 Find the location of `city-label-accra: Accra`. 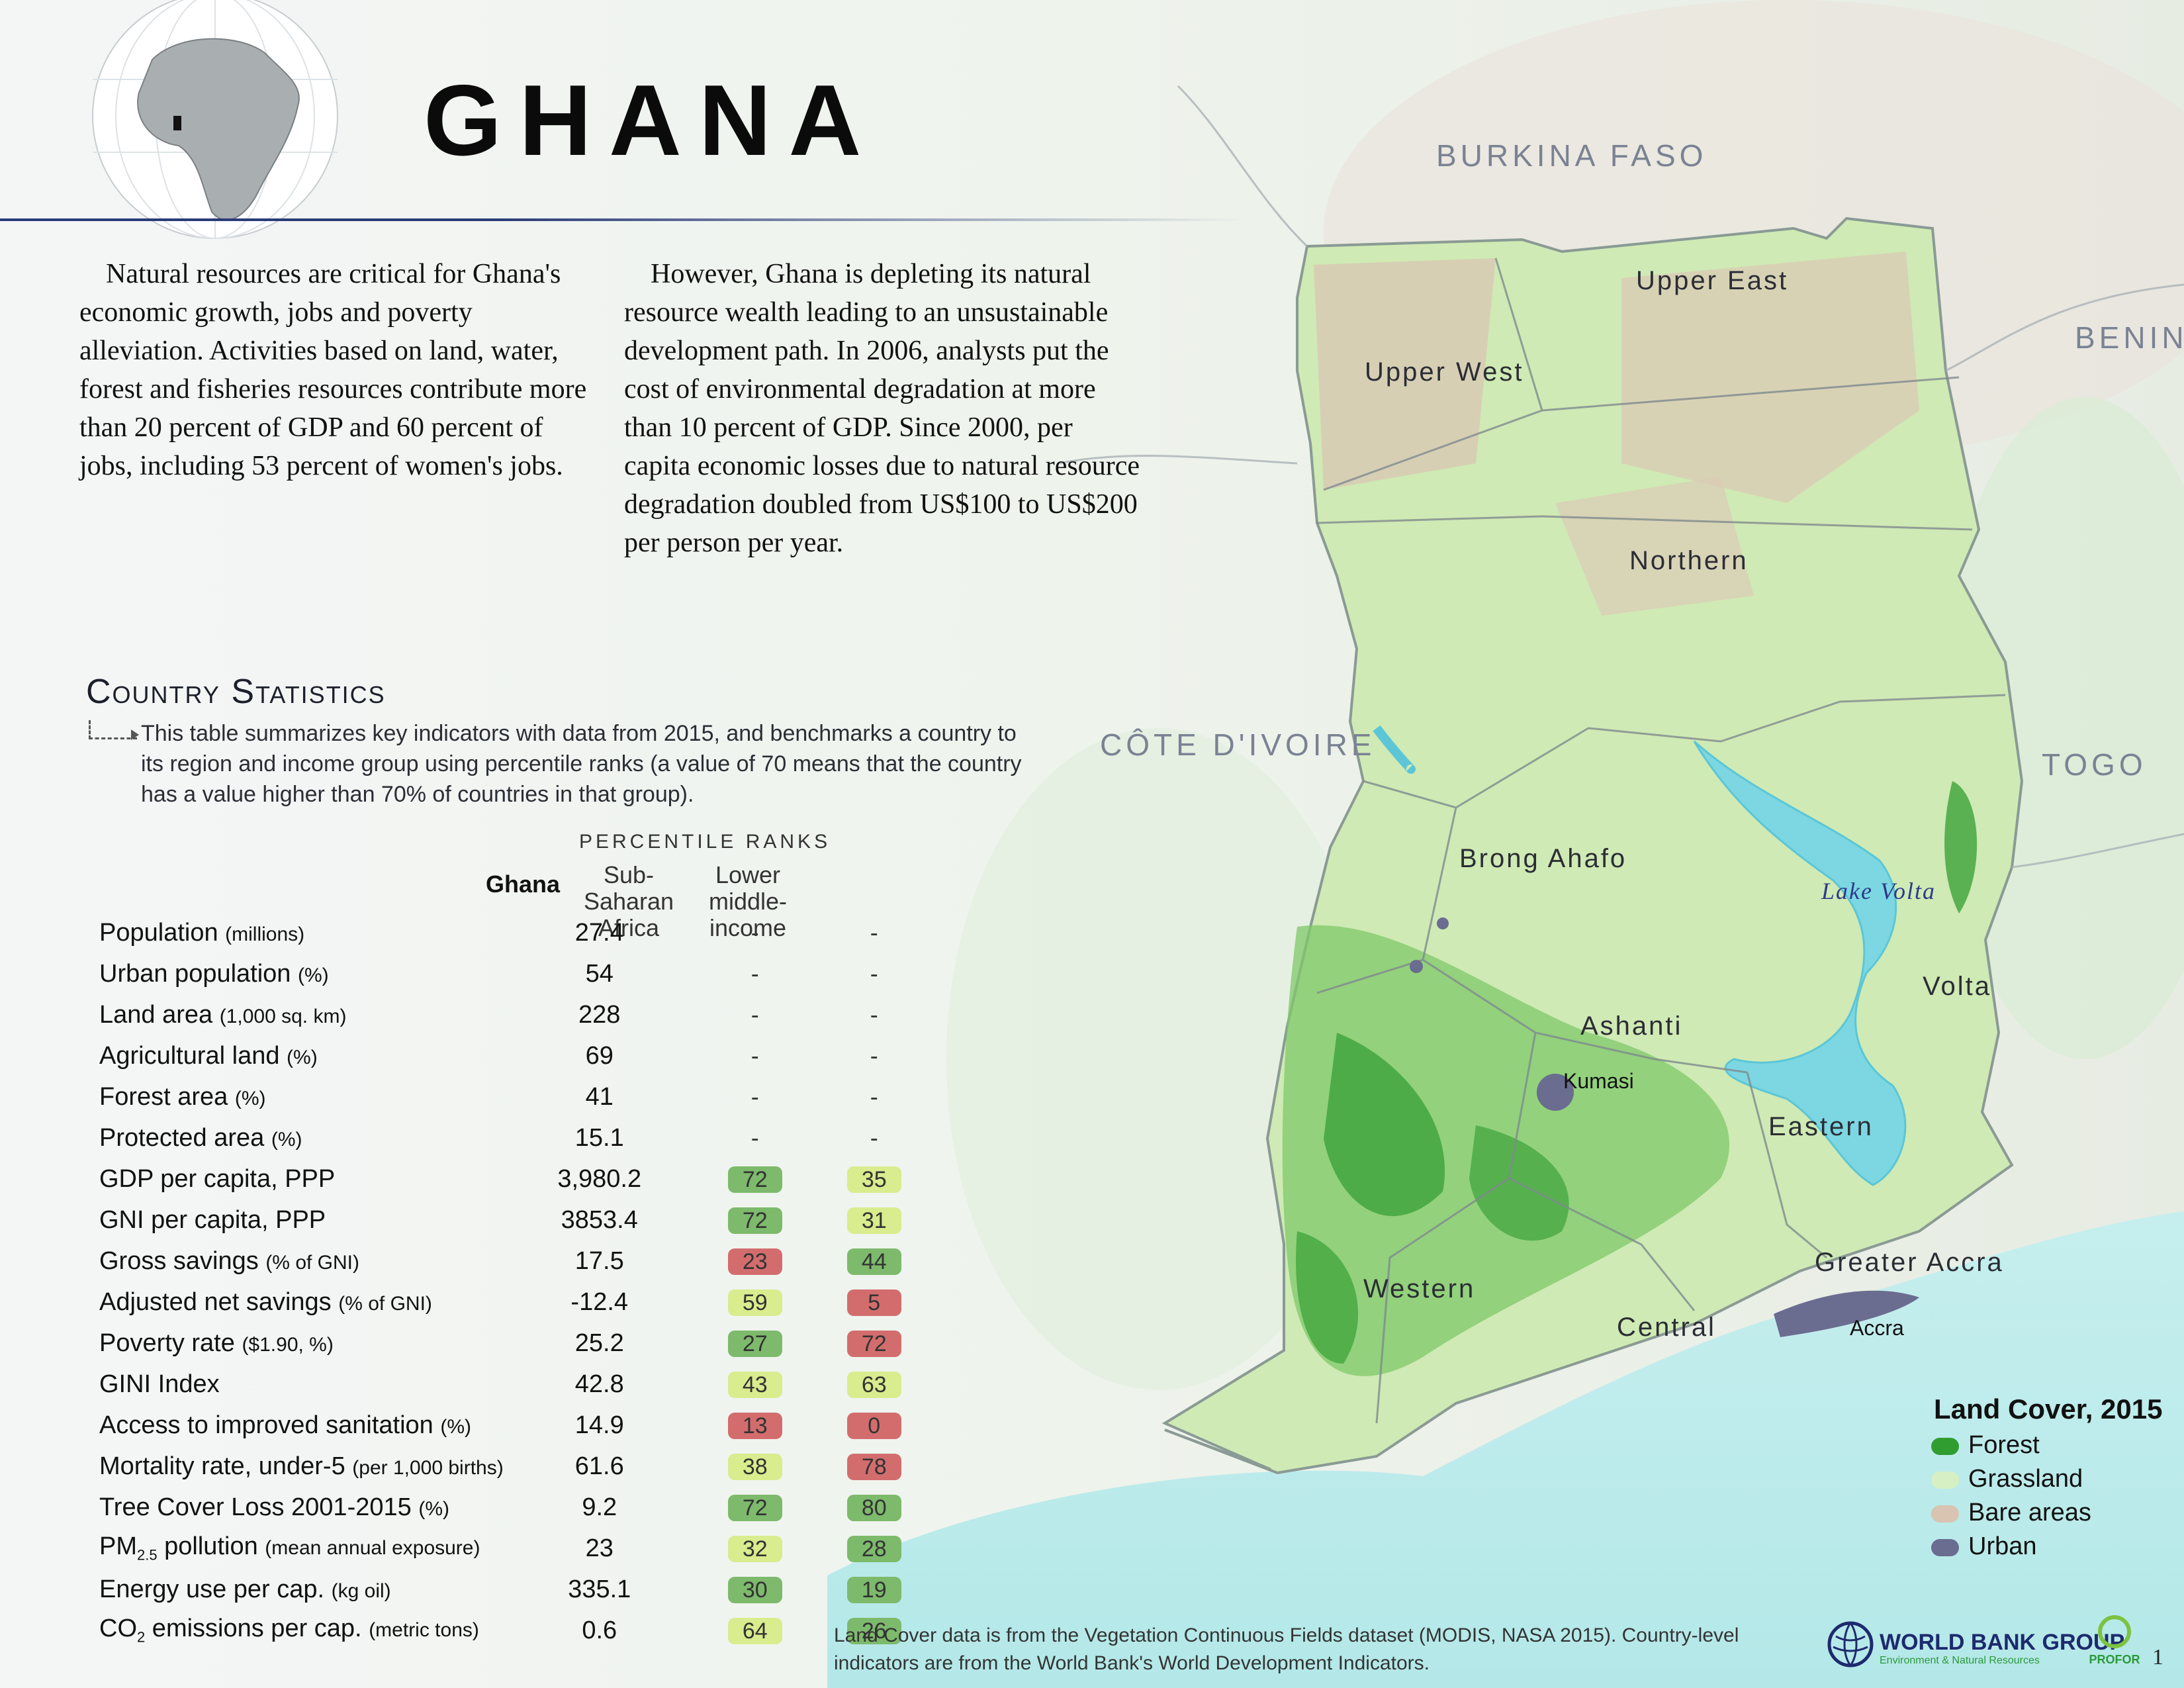

city-label-accra: Accra is located at coordinates (1877, 1328).